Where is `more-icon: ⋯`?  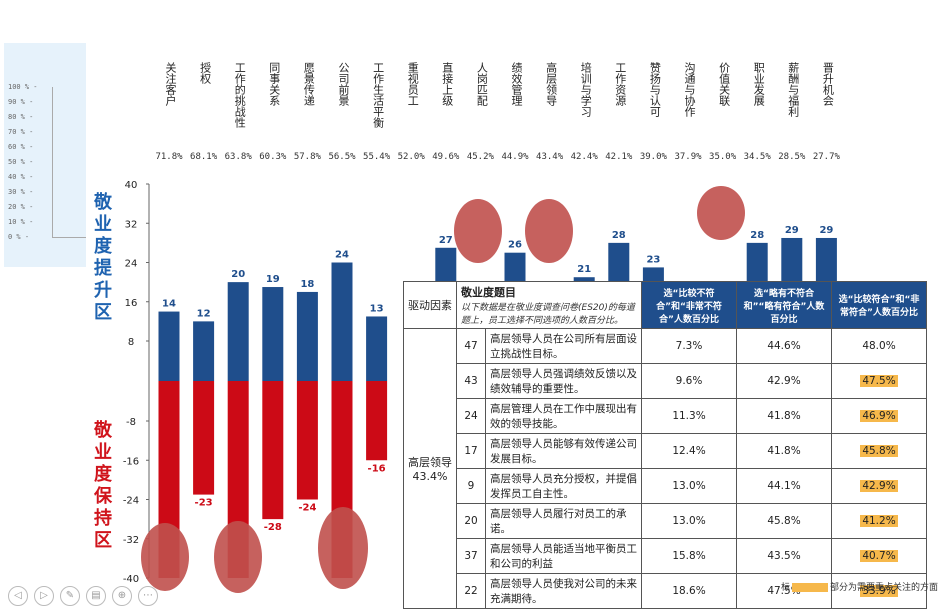
more-icon: ⋯ is located at coordinates (148, 596).